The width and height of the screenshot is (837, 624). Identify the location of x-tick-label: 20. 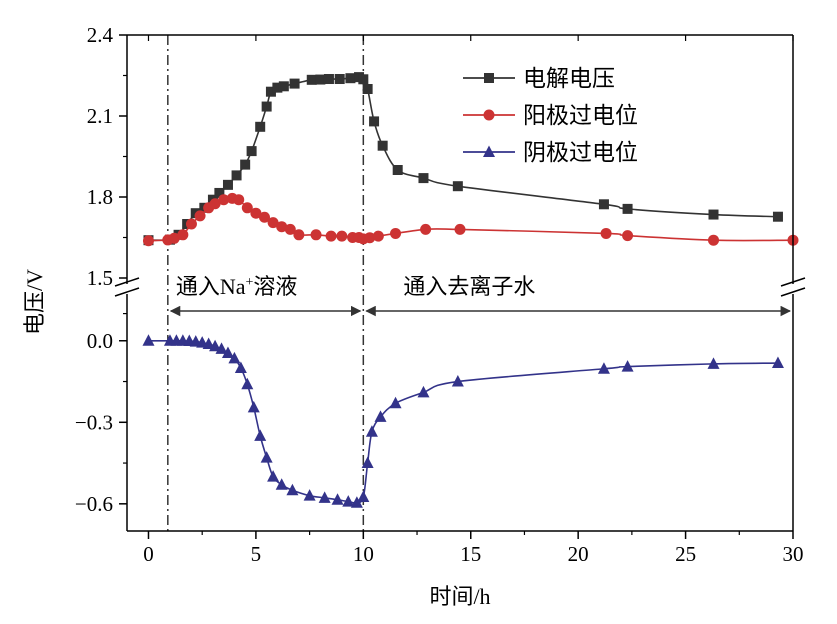
(578, 554).